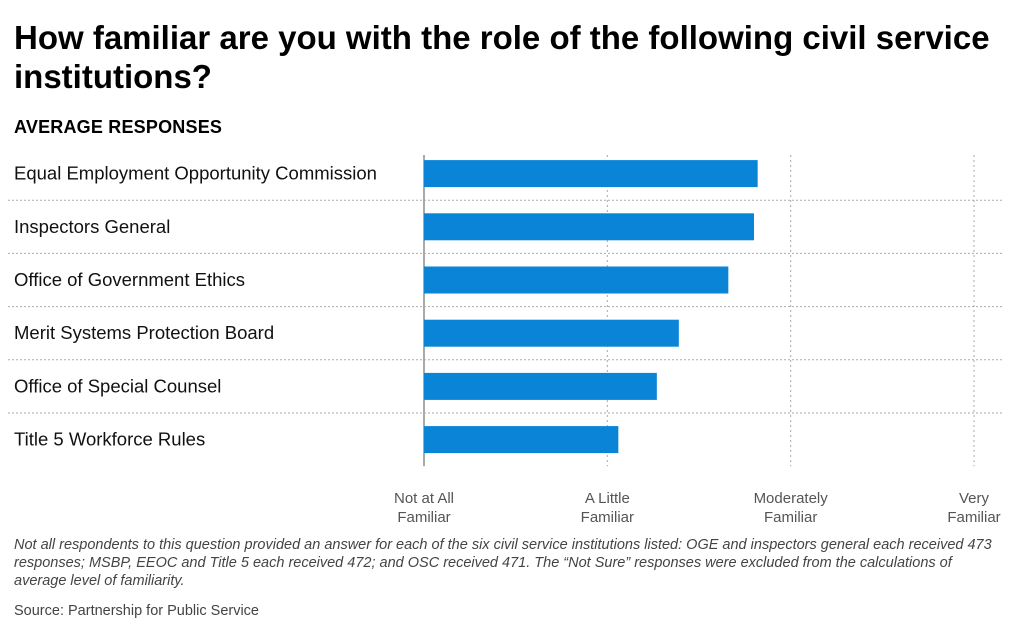 Image resolution: width=1024 pixels, height=630 pixels. Describe the element at coordinates (129, 279) in the screenshot. I see `category-label: Office of Government Ethics` at that location.